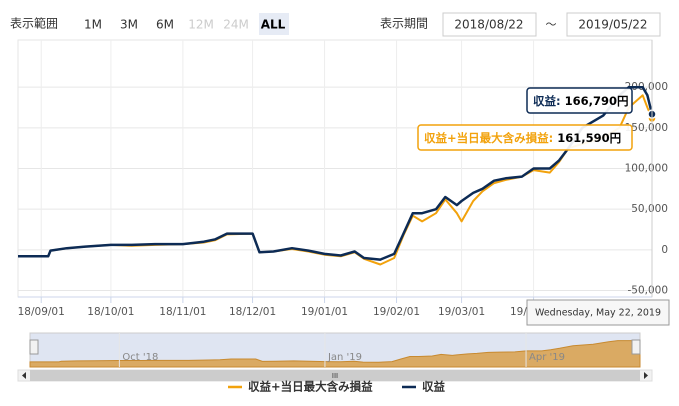  What do you see at coordinates (110, 312) in the screenshot?
I see `x-tick-label: 18/10/01` at bounding box center [110, 312].